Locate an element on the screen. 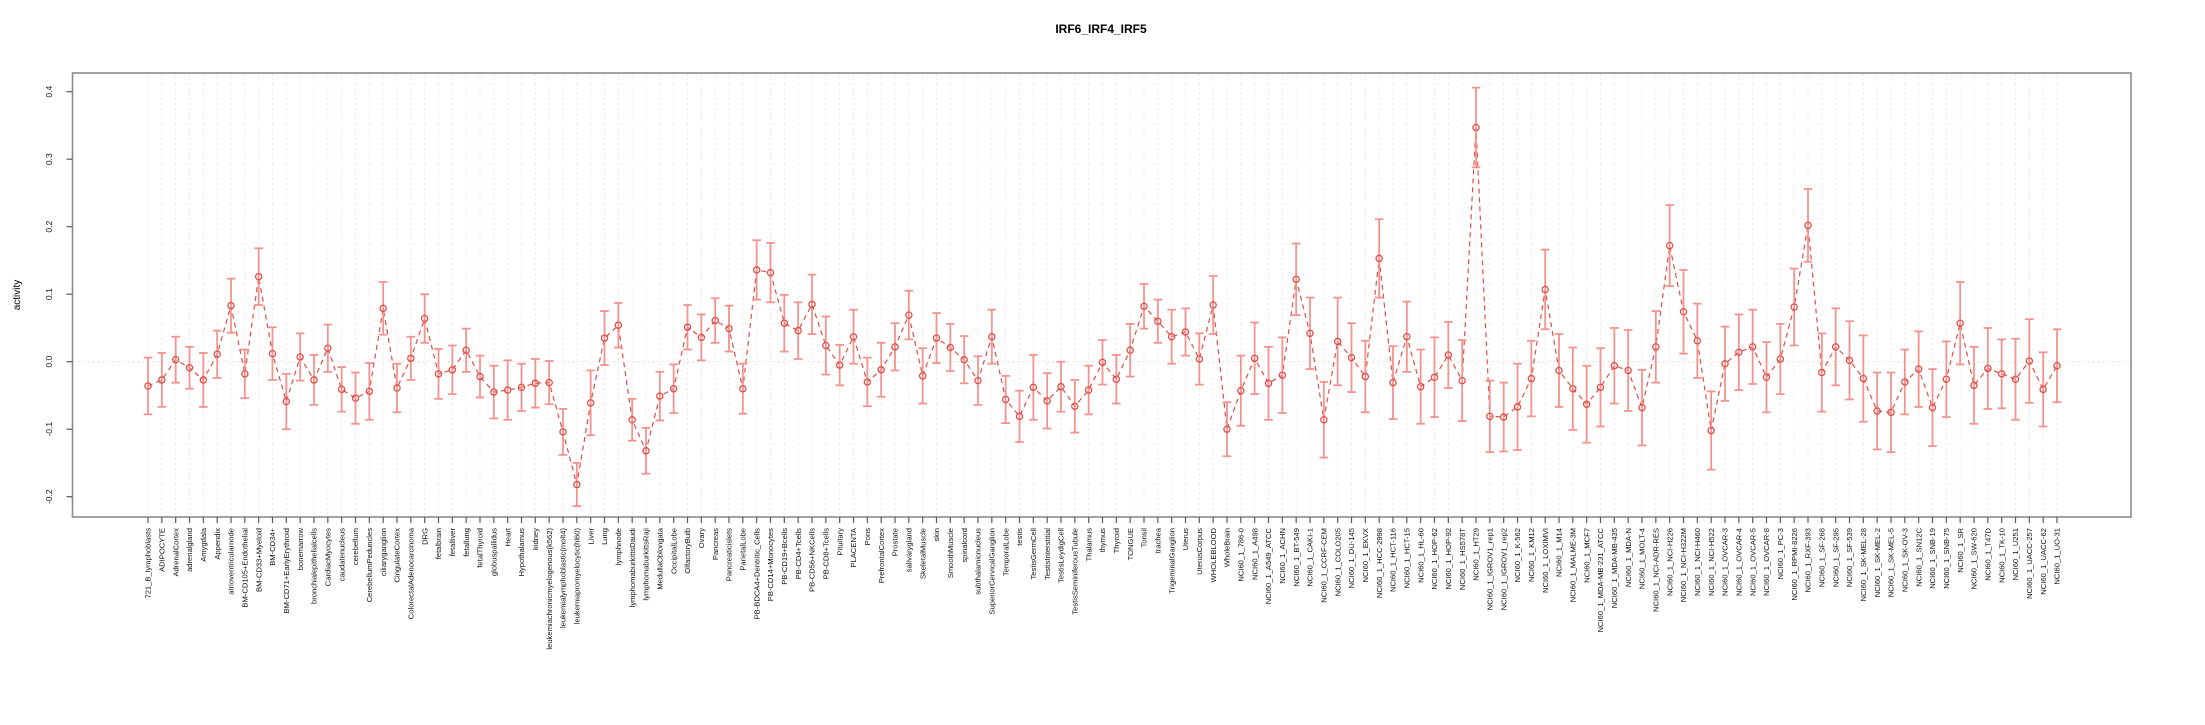 The image size is (2205, 725). x-tick-label: Pancreaticislets is located at coordinates (729, 554).